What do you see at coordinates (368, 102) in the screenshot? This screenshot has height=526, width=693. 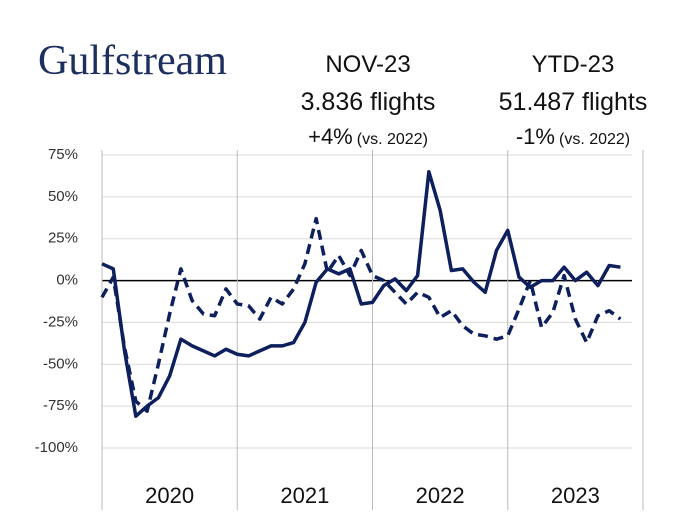 I see `month-flights: 3.836 flights` at bounding box center [368, 102].